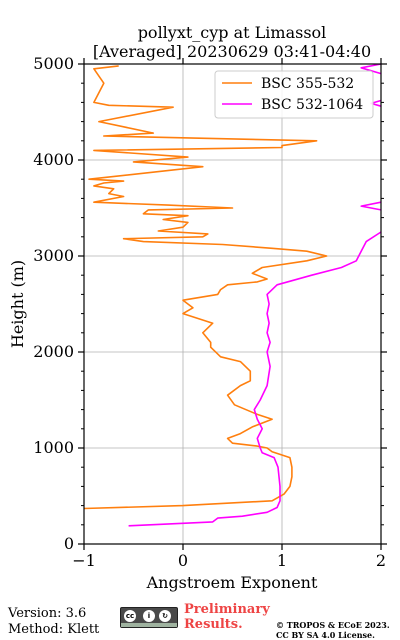 The width and height of the screenshot is (400, 640). Describe the element at coordinates (69, 543) in the screenshot. I see `y-tick-label: 0` at that location.